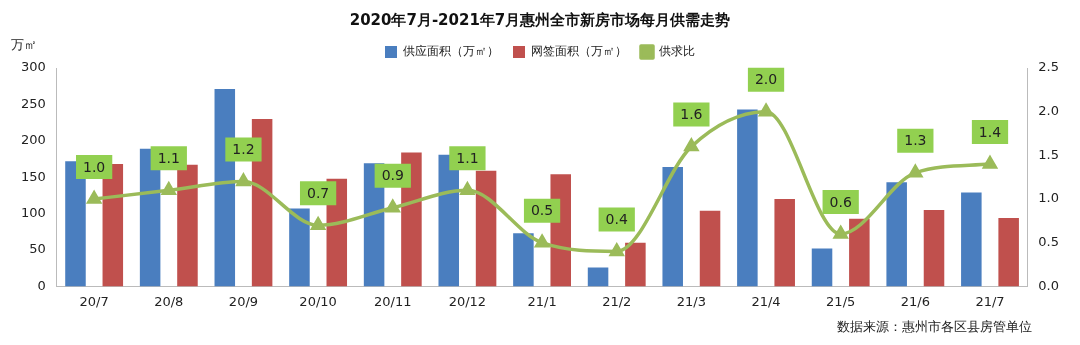 The image size is (1080, 345). Describe the element at coordinates (1049, 285) in the screenshot. I see `y2-tick-label: 0.0` at that location.